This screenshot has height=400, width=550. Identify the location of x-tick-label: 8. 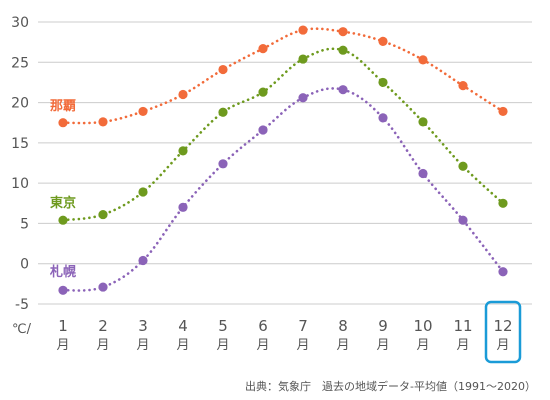
(343, 326).